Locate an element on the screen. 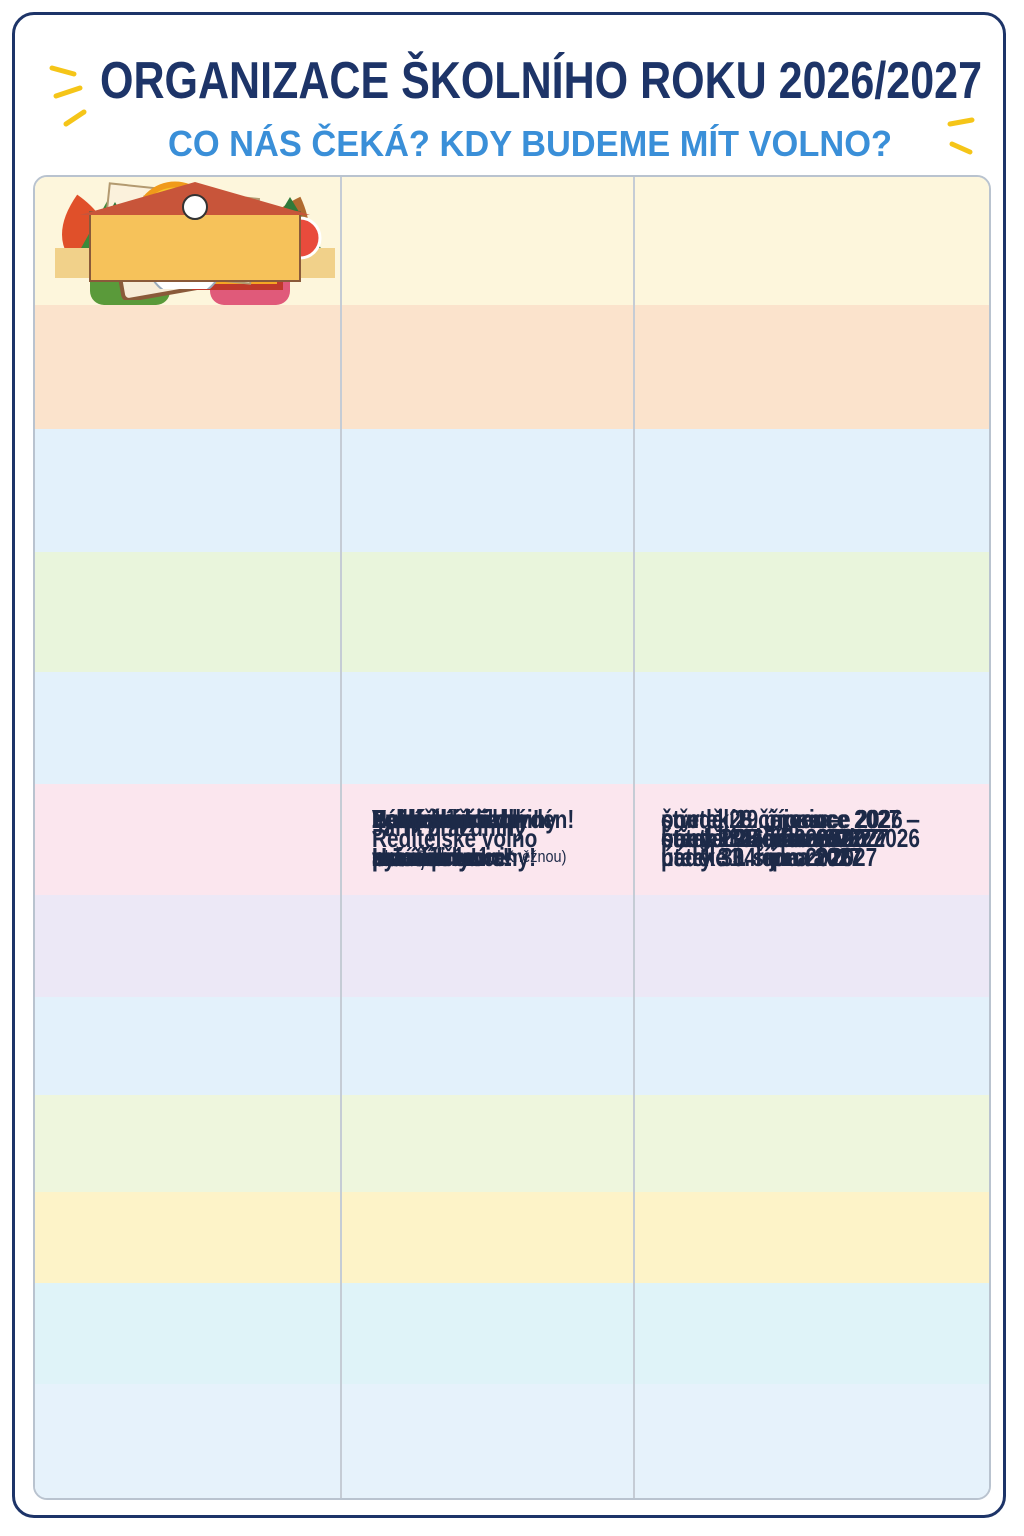  event-text: a Ježíšek is located at coordinates (418, 856).